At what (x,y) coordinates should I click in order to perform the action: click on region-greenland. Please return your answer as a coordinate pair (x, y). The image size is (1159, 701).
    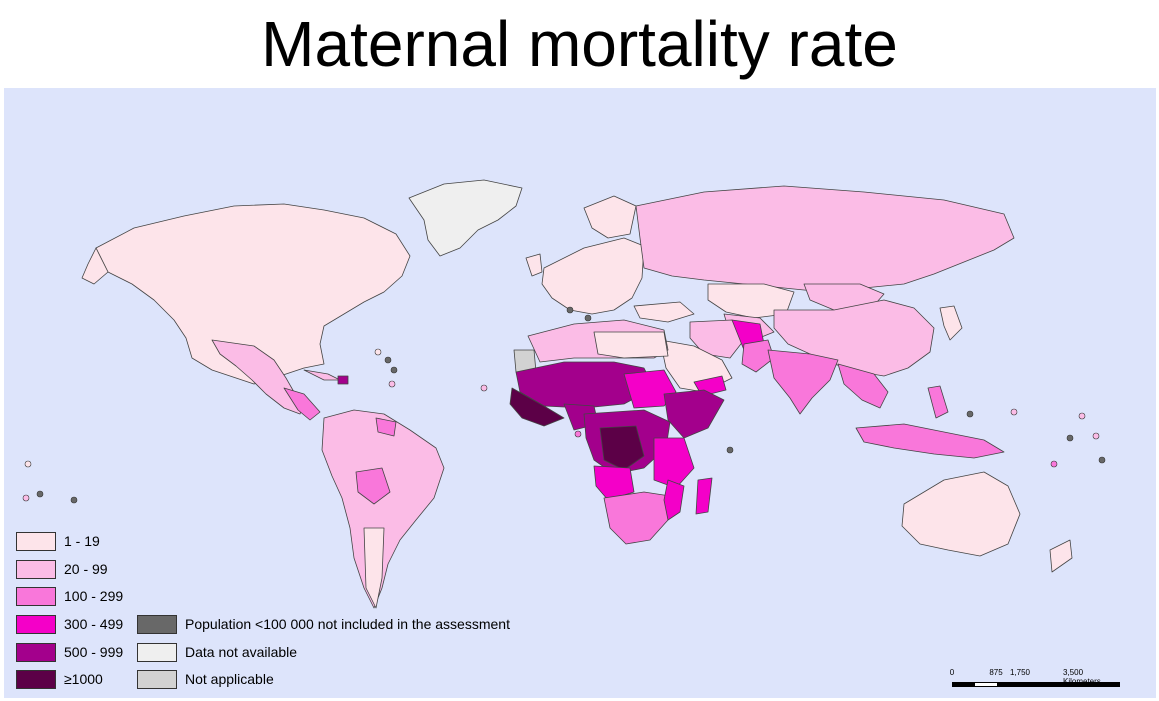
    Looking at the image, I should click on (465, 218).